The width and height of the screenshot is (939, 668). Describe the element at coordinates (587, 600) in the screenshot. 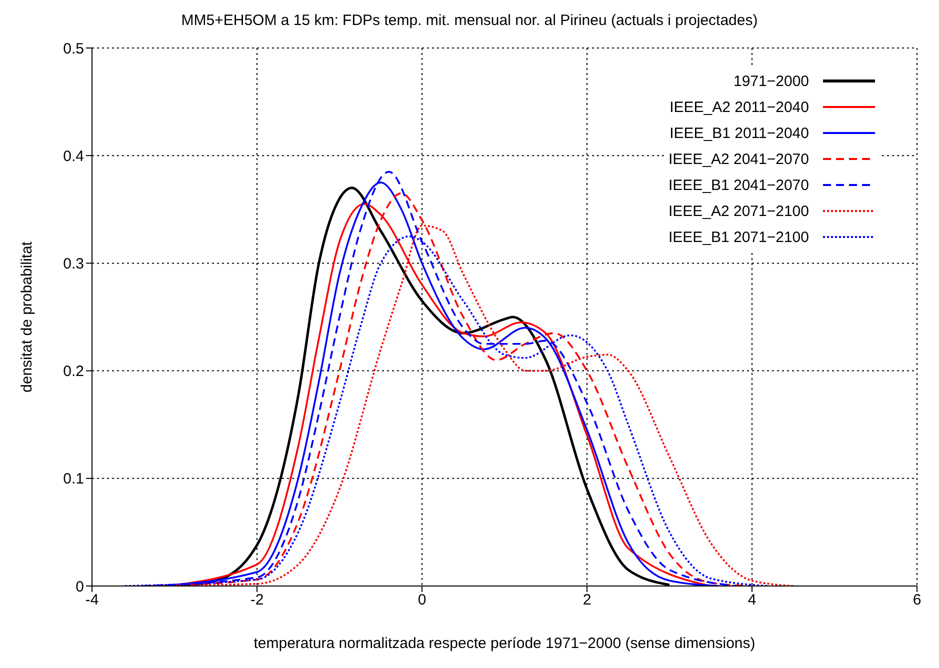

I see `x-tick-label: 2` at that location.